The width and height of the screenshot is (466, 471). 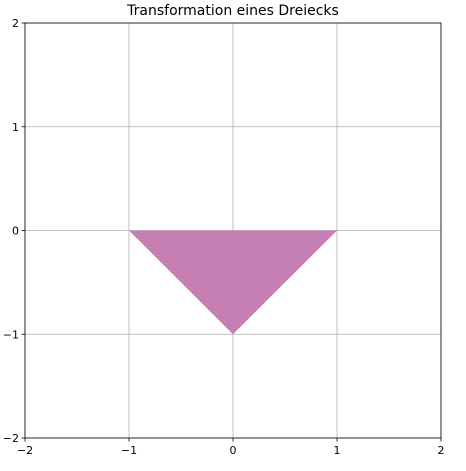 What do you see at coordinates (15, 127) in the screenshot?
I see `y-tick-label: 1` at bounding box center [15, 127].